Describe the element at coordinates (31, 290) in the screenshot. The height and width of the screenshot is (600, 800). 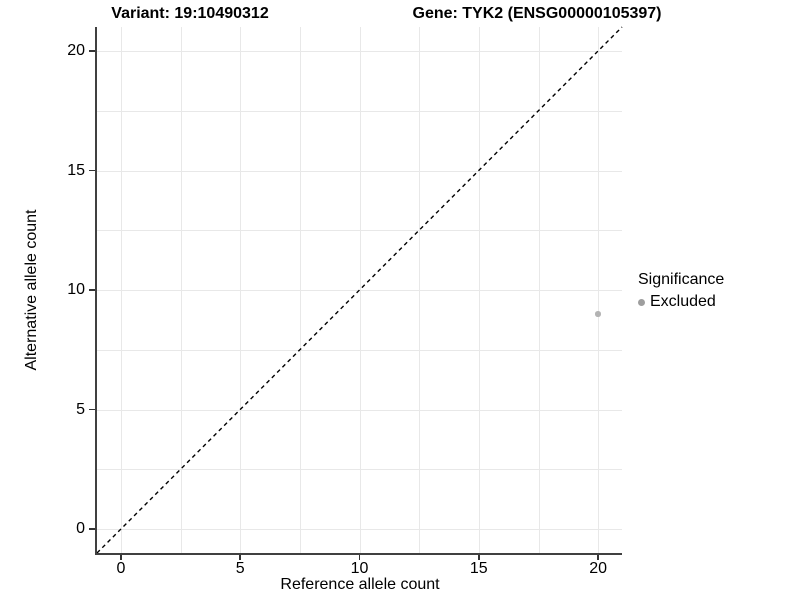
I see `y-axis-title: Alternative allele count` at that location.